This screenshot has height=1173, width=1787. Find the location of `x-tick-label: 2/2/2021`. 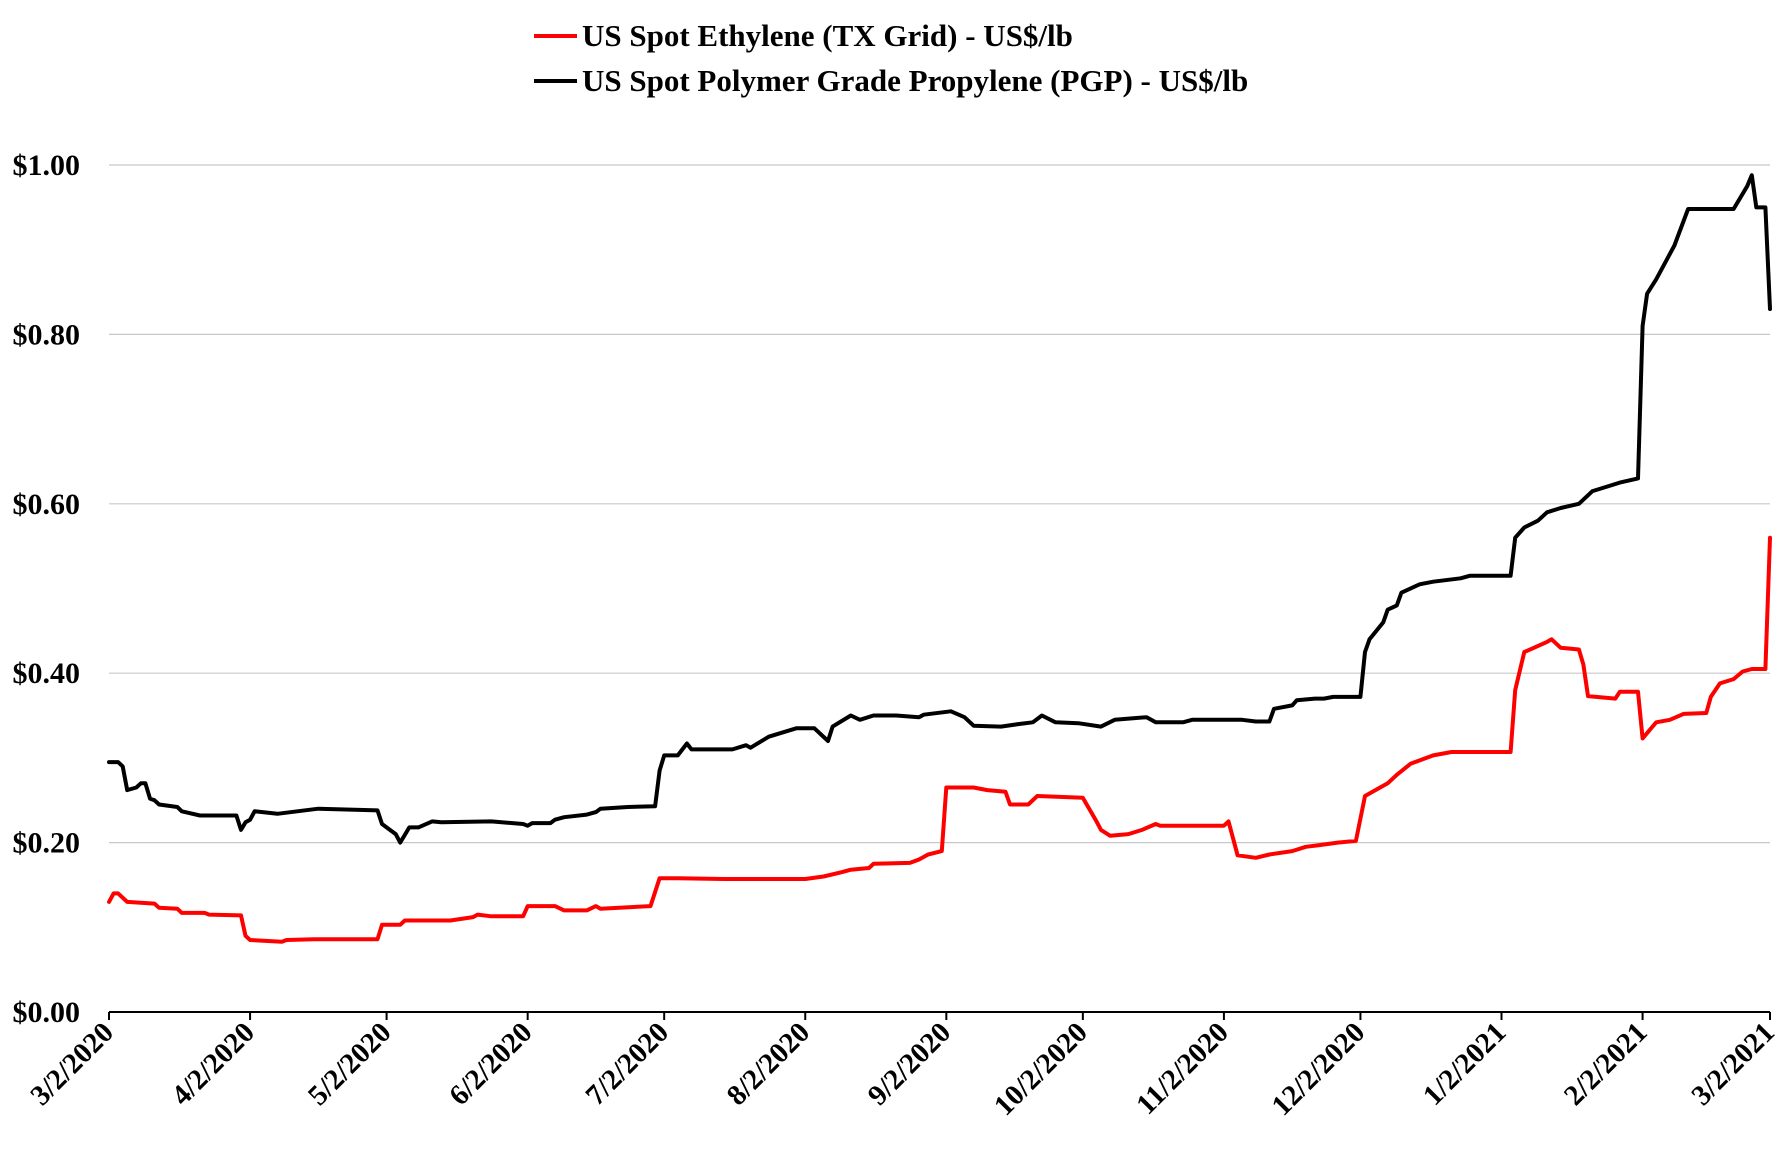

x-tick-label: 2/2/2021 is located at coordinates (1606, 1064).